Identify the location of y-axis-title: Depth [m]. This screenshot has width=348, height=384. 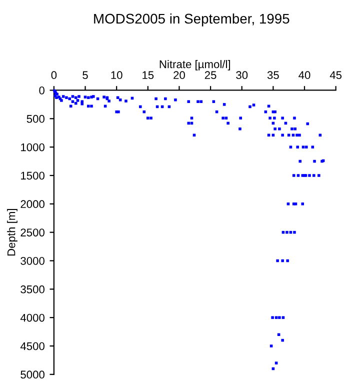
(12, 232).